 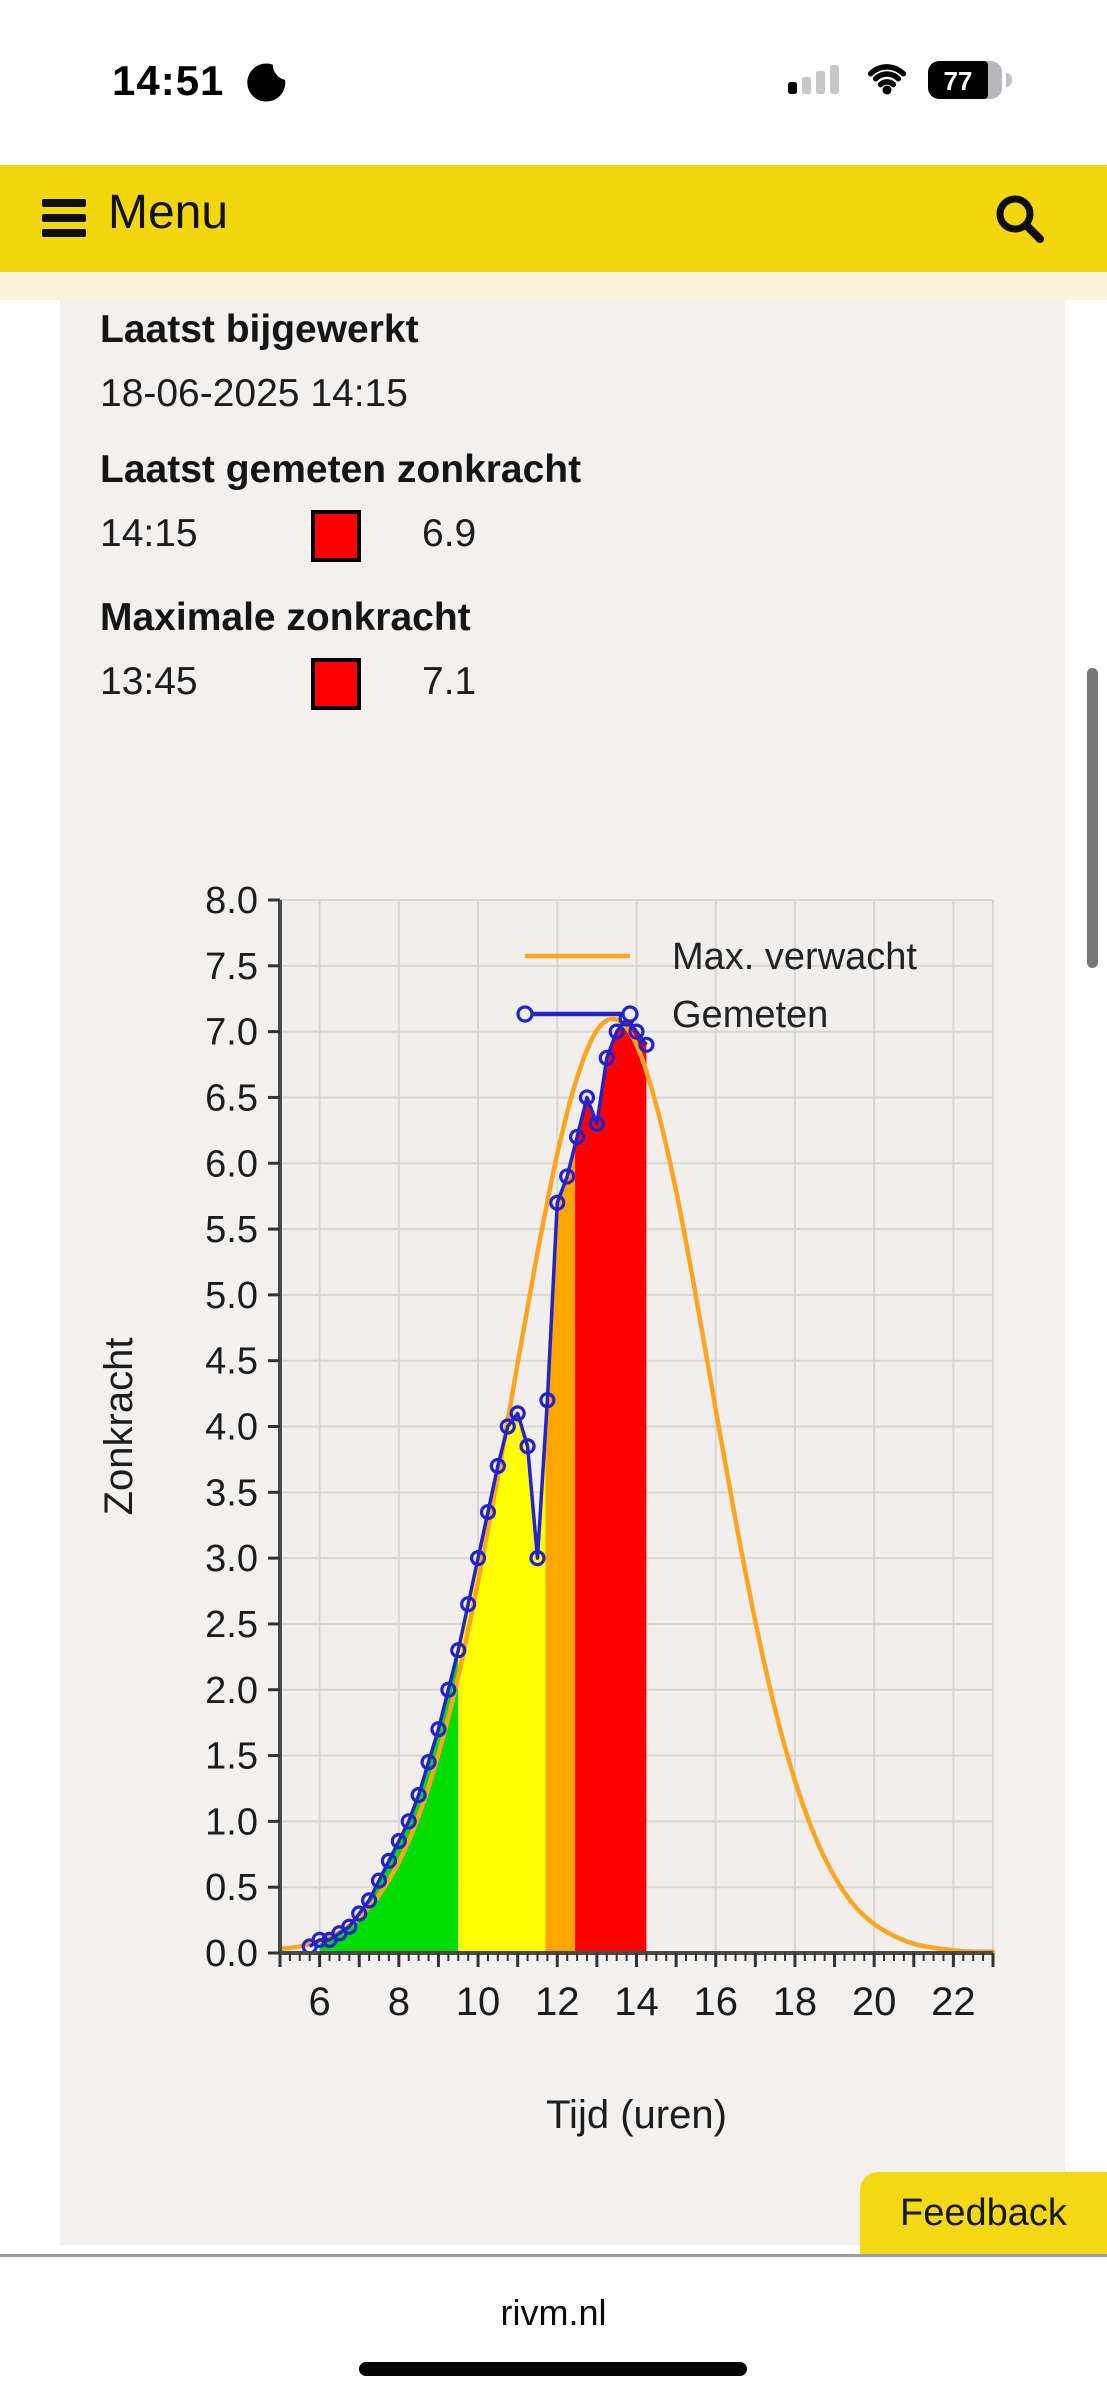 What do you see at coordinates (553, 218) in the screenshot?
I see `menu-bar: Menu` at bounding box center [553, 218].